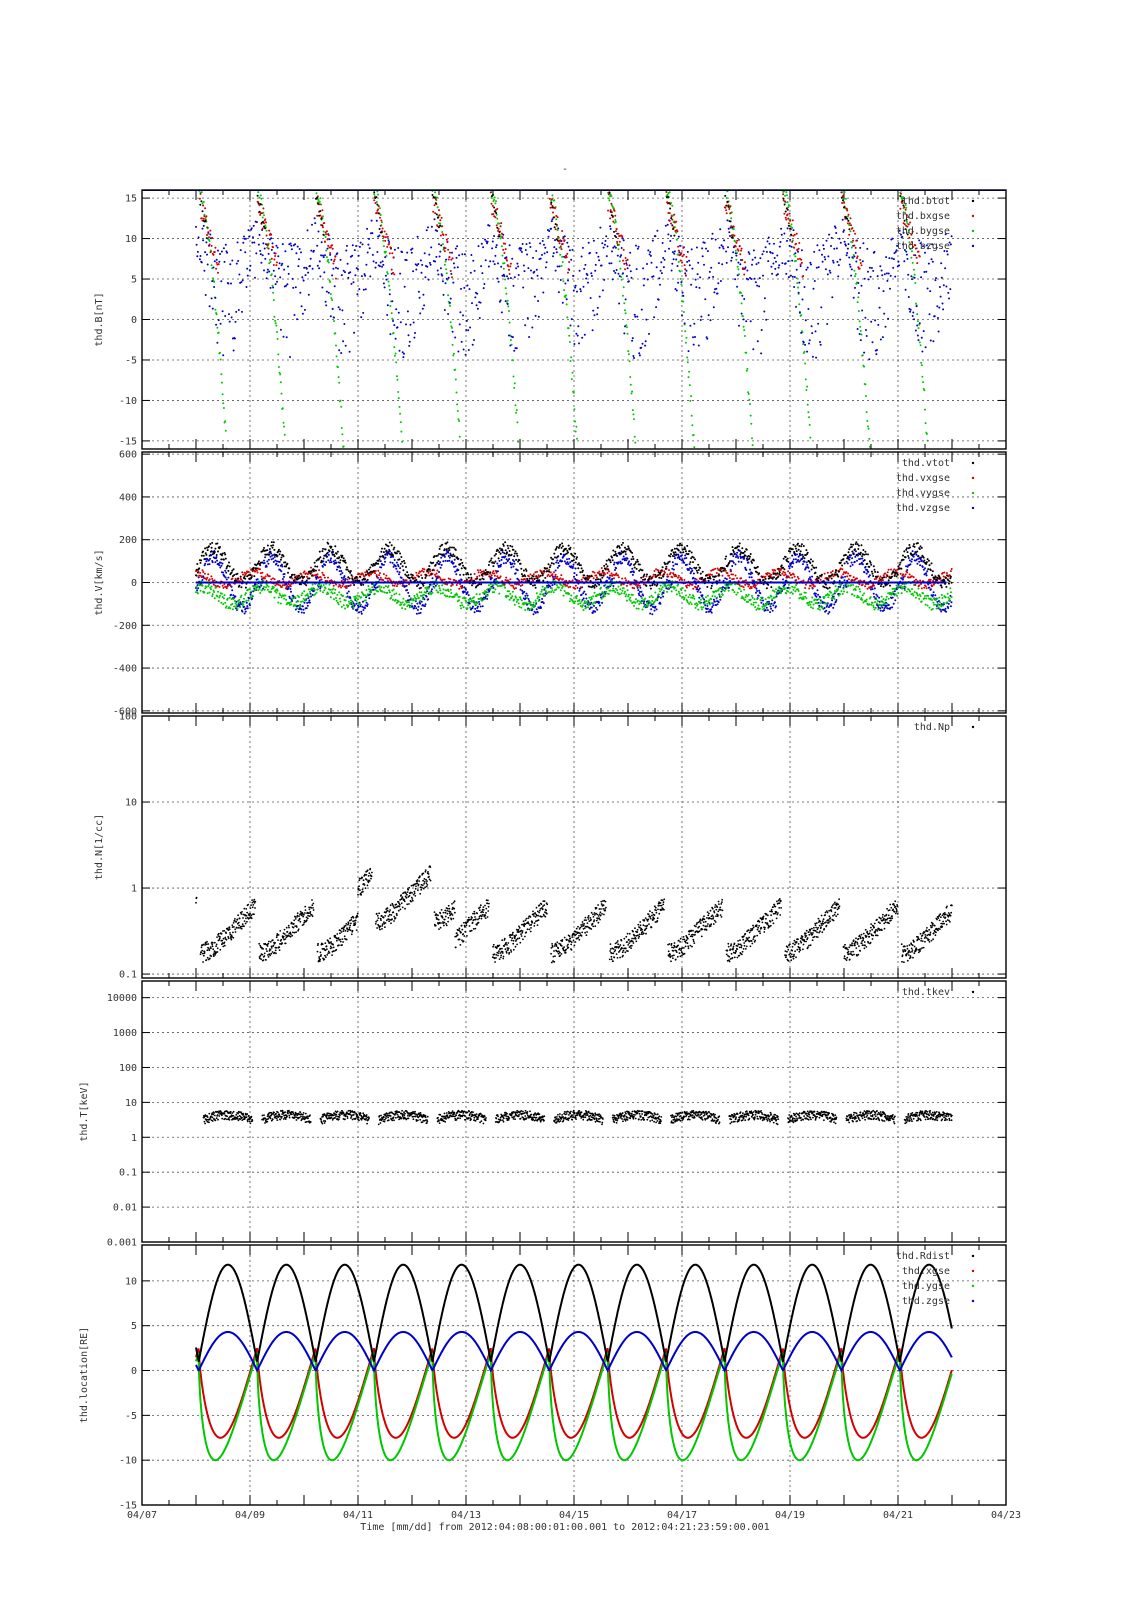 The height and width of the screenshot is (1600, 1131). I want to click on legend-label: thd.bxgse, so click(923, 216).